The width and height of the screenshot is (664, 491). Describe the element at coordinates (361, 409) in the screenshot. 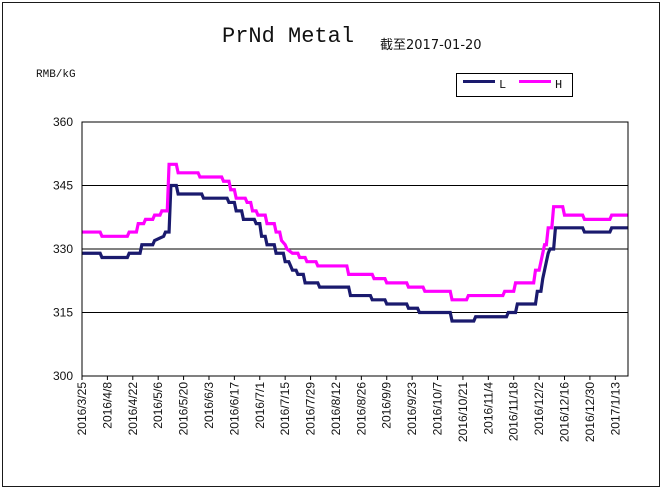

I see `x-tick-label: 2016/8/26` at that location.